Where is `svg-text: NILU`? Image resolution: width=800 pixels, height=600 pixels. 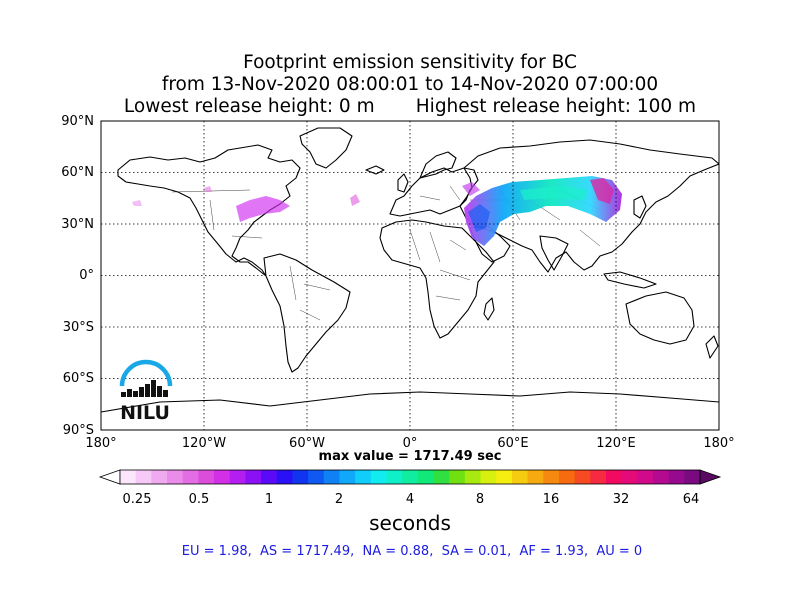 svg-text: NILU is located at coordinates (145, 413).